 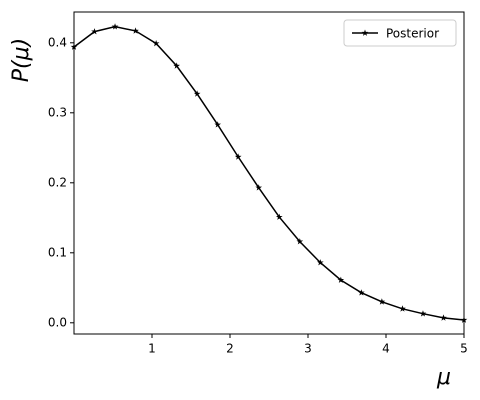 I want to click on x-tick-label: 3, so click(x=308, y=349).